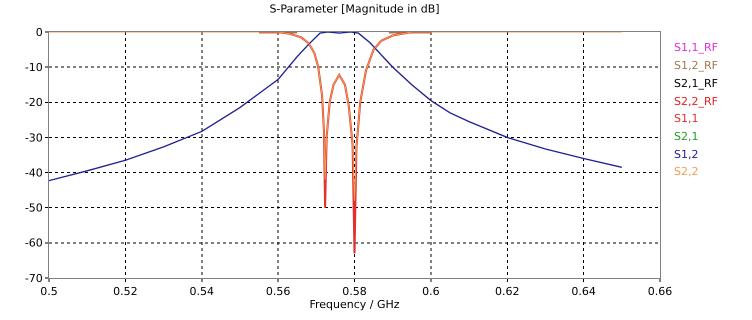  What do you see at coordinates (686, 118) in the screenshot?
I see `text: S1,1` at bounding box center [686, 118].